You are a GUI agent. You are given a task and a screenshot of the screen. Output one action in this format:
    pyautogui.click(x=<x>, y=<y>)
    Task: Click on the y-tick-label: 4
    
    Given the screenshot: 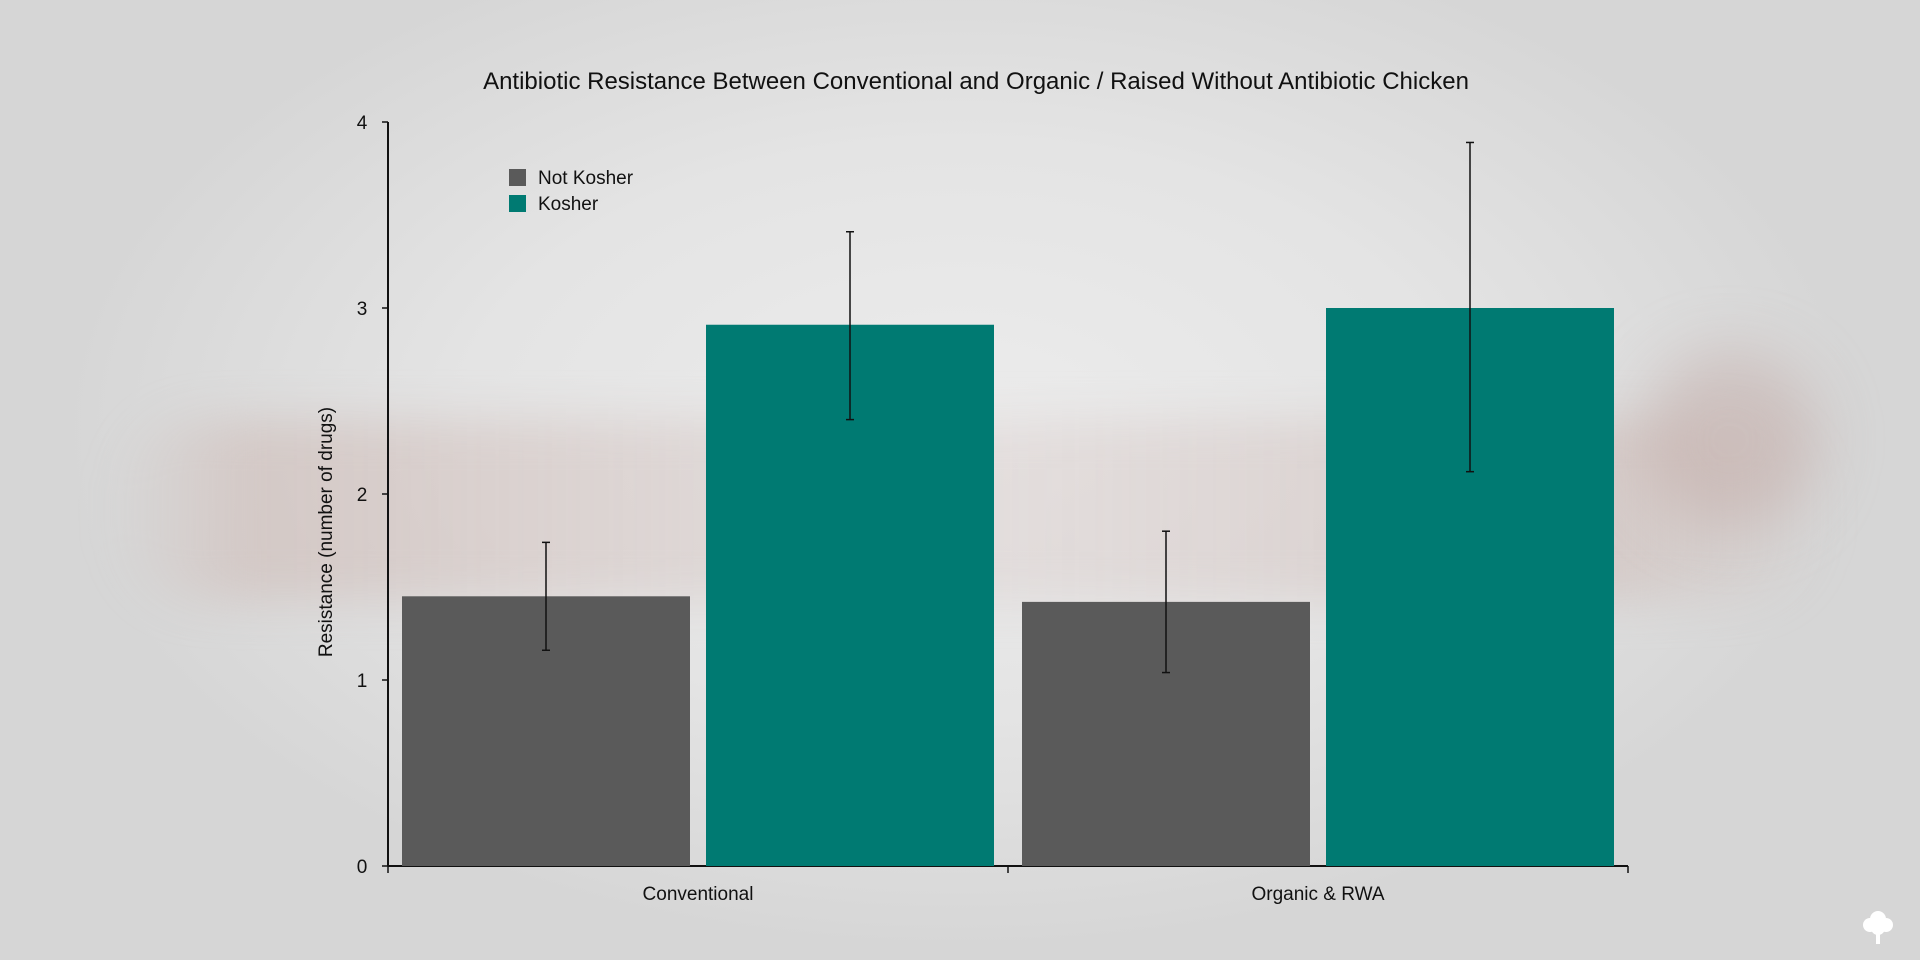 What is the action you would take?
    pyautogui.click(x=362, y=123)
    